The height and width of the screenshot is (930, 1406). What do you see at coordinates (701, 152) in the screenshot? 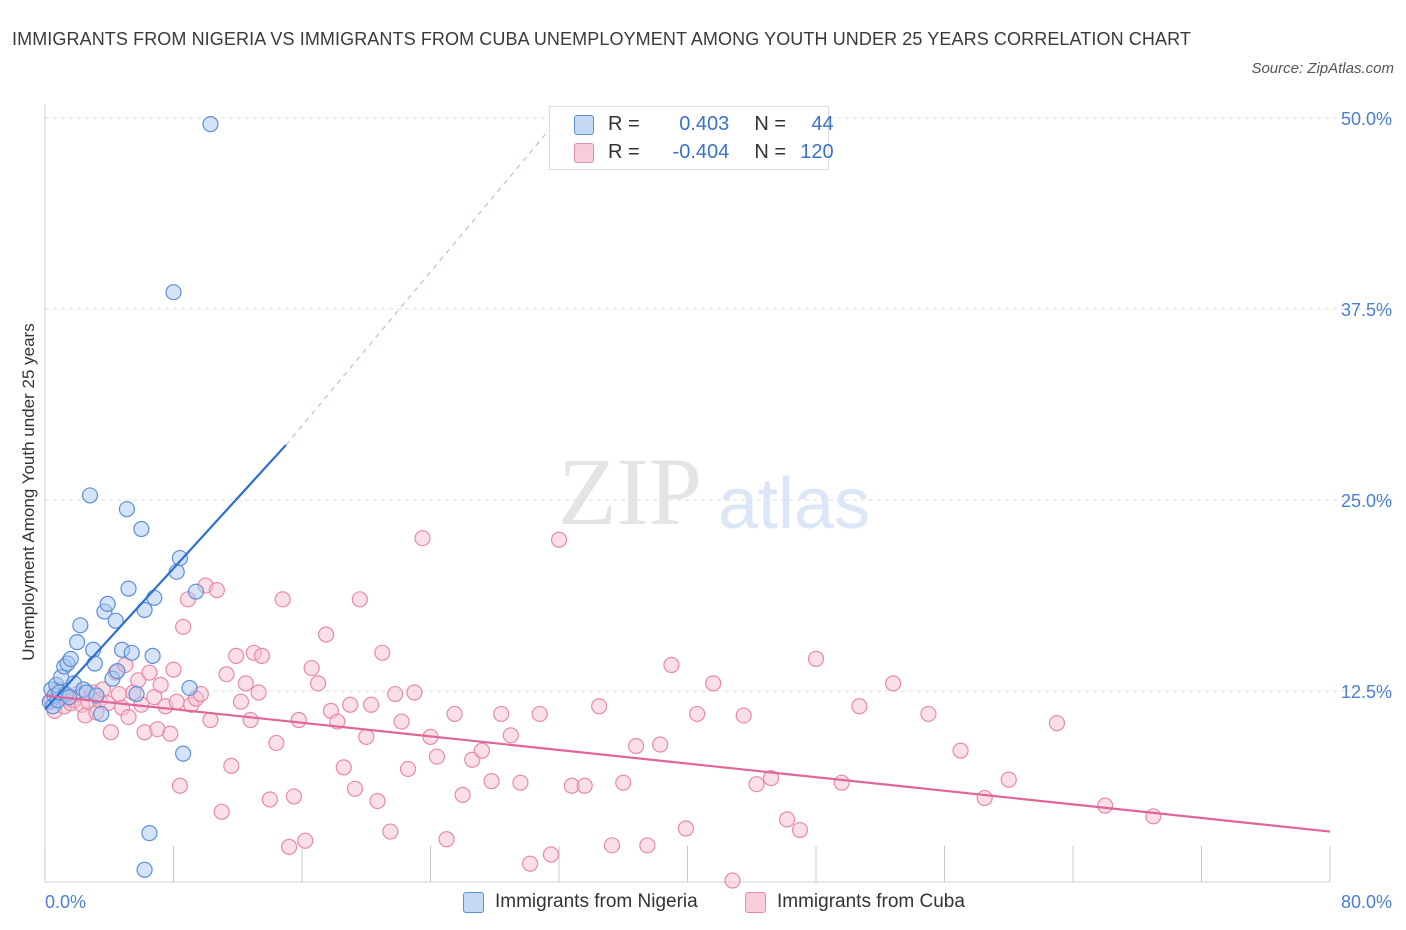
I see `legend-r-value: -0.404` at bounding box center [701, 152].